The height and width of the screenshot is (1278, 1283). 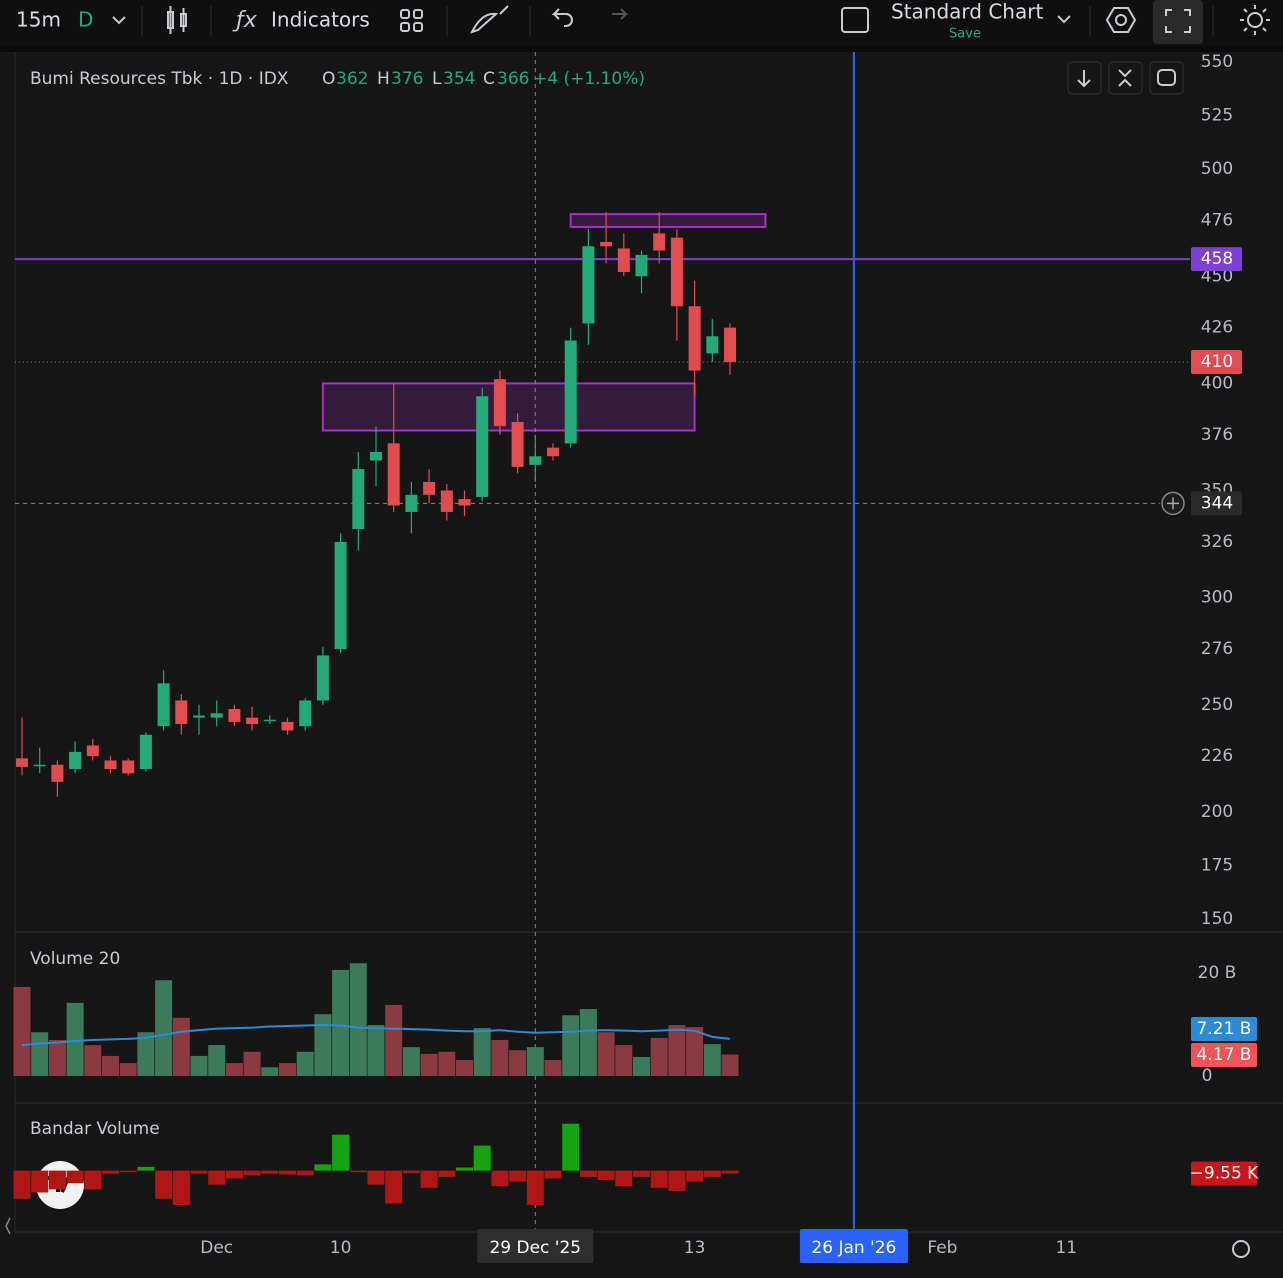 I want to click on theme-icon, so click(x=1255, y=20).